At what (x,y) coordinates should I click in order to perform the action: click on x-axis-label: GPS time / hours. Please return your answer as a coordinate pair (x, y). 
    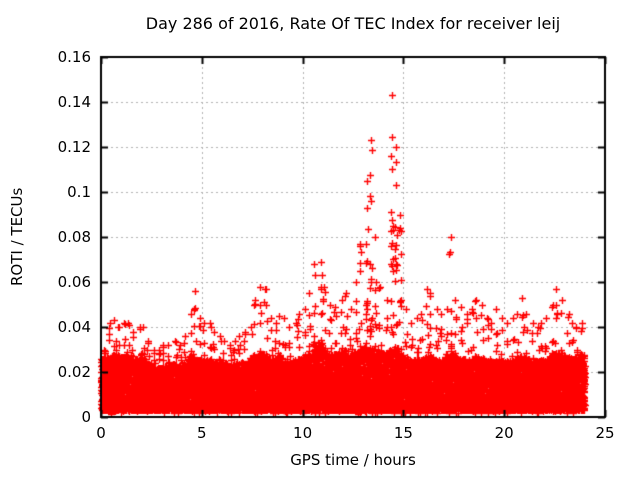
    Looking at the image, I should click on (353, 460).